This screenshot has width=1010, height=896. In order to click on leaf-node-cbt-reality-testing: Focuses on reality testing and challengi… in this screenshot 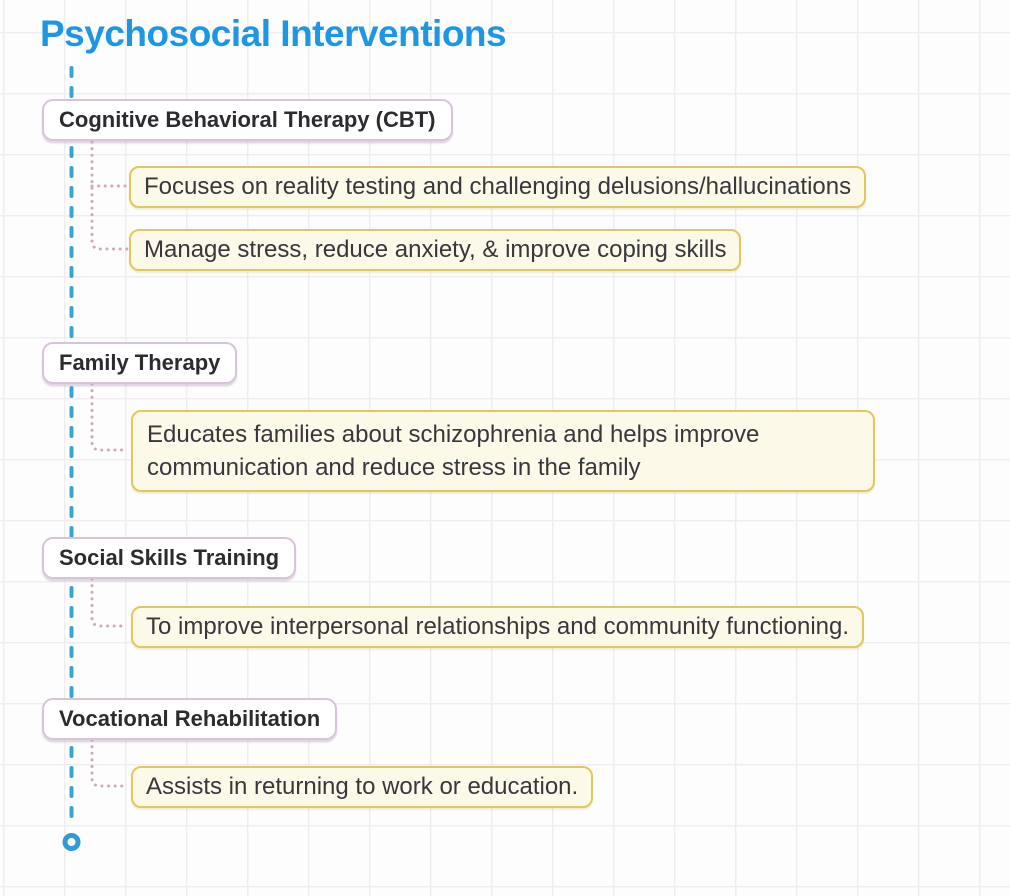, I will do `click(498, 187)`.